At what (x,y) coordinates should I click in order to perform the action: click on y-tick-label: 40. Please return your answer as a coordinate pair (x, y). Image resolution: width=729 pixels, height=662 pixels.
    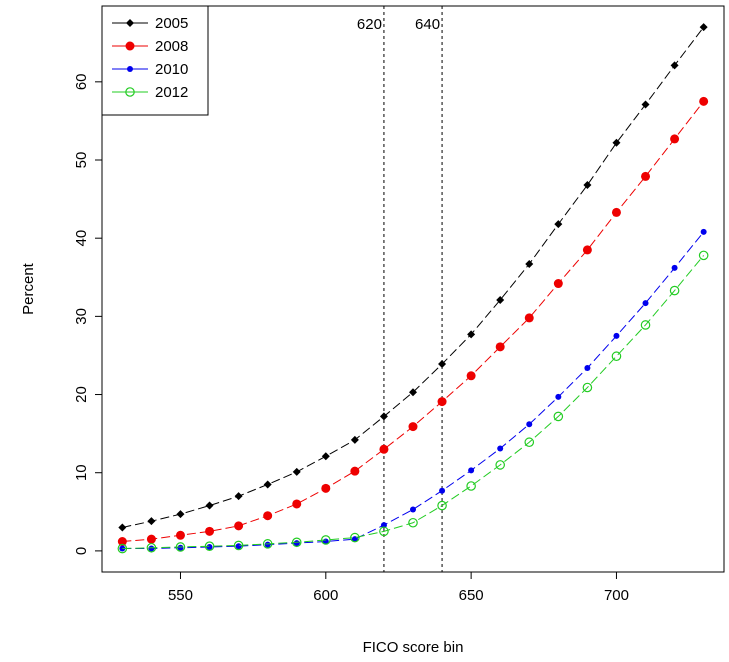
    Looking at the image, I should click on (81, 238).